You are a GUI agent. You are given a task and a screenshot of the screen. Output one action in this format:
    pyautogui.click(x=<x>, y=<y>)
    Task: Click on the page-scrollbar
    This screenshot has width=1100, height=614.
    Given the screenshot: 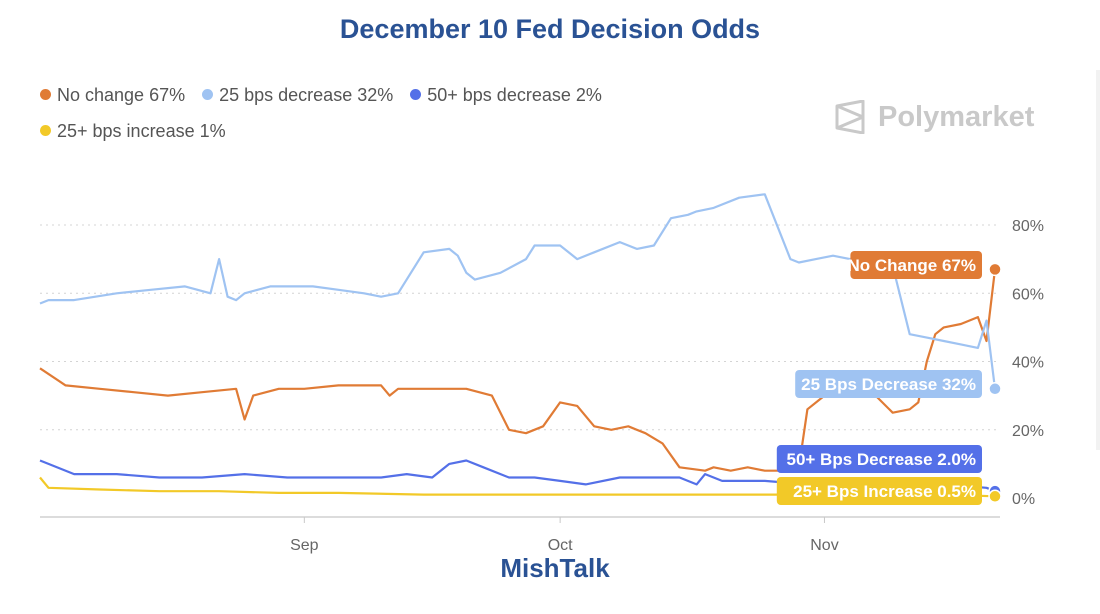 What is the action you would take?
    pyautogui.click(x=1098, y=260)
    